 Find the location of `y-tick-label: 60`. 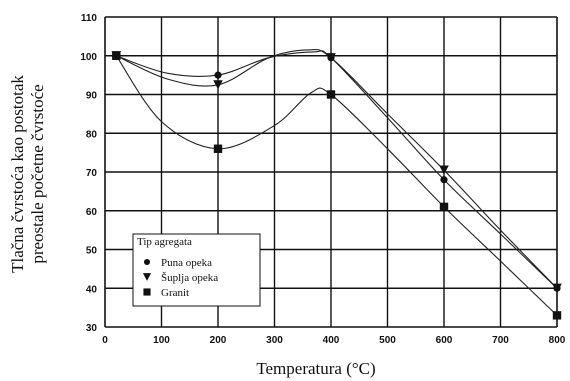

y-tick-label: 60 is located at coordinates (92, 212).